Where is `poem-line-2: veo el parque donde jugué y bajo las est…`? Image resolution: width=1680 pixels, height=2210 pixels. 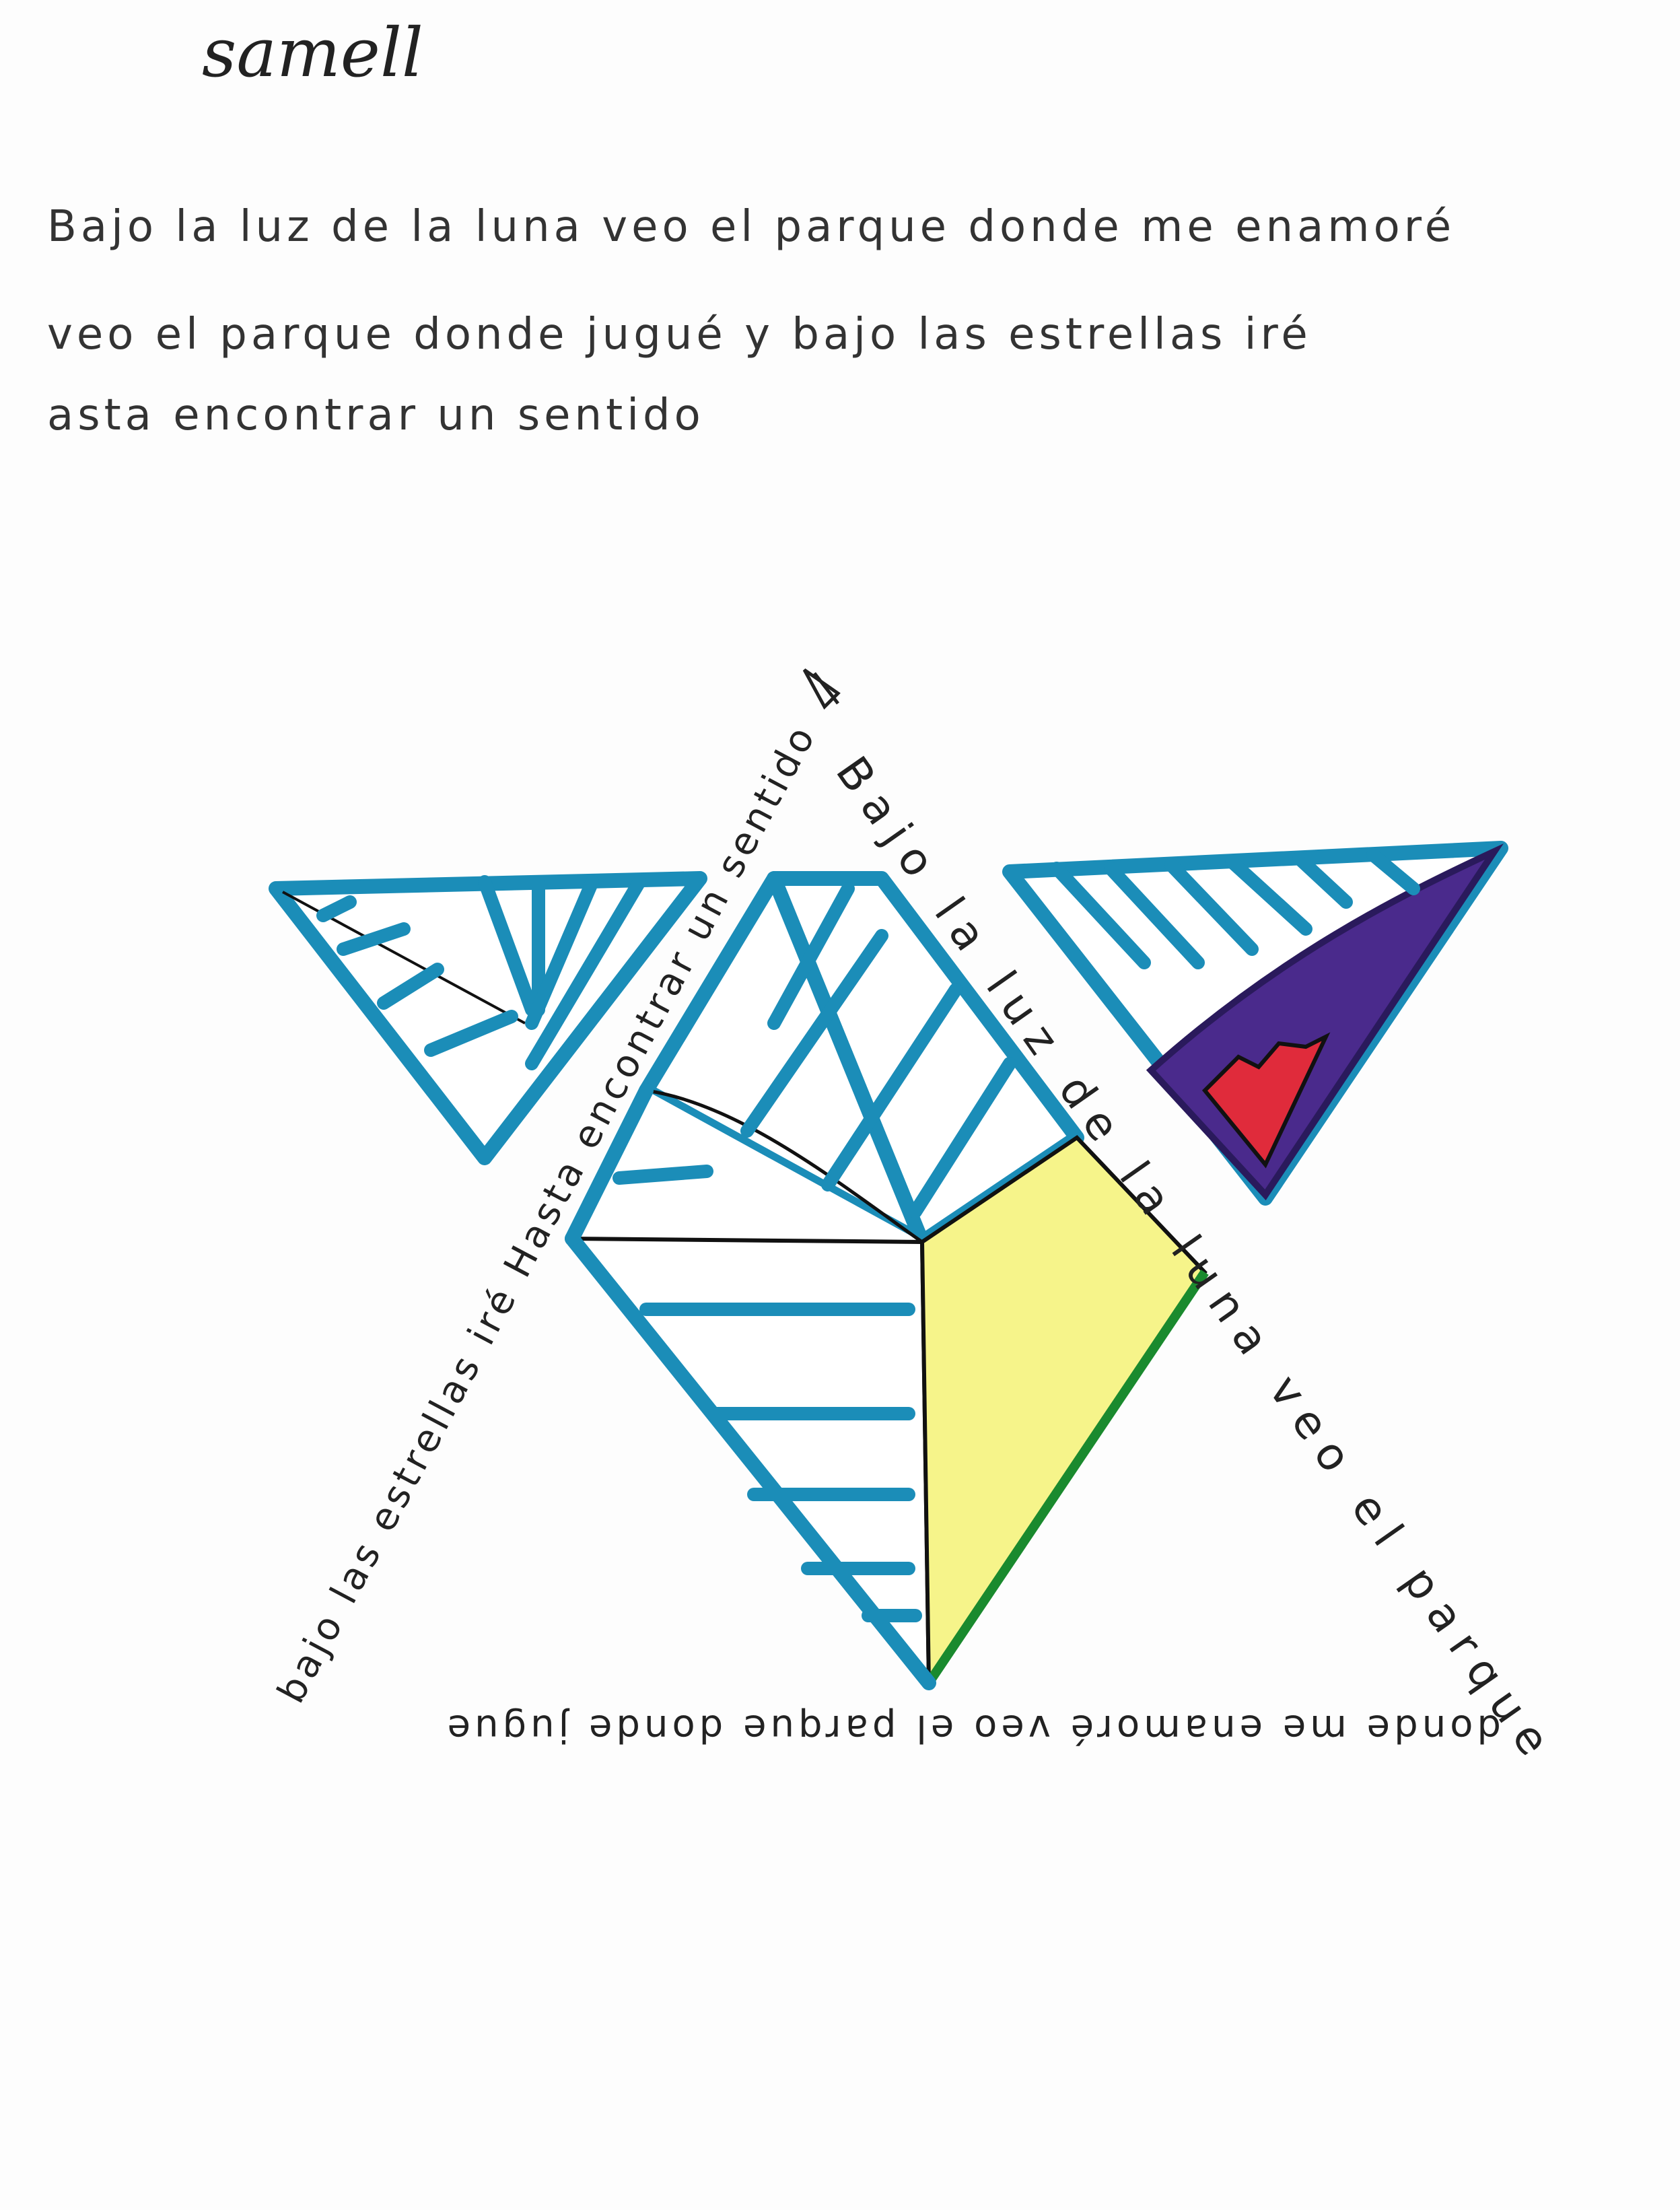
poem-line-2: veo el parque donde jugué y bajo las est… is located at coordinates (680, 334).